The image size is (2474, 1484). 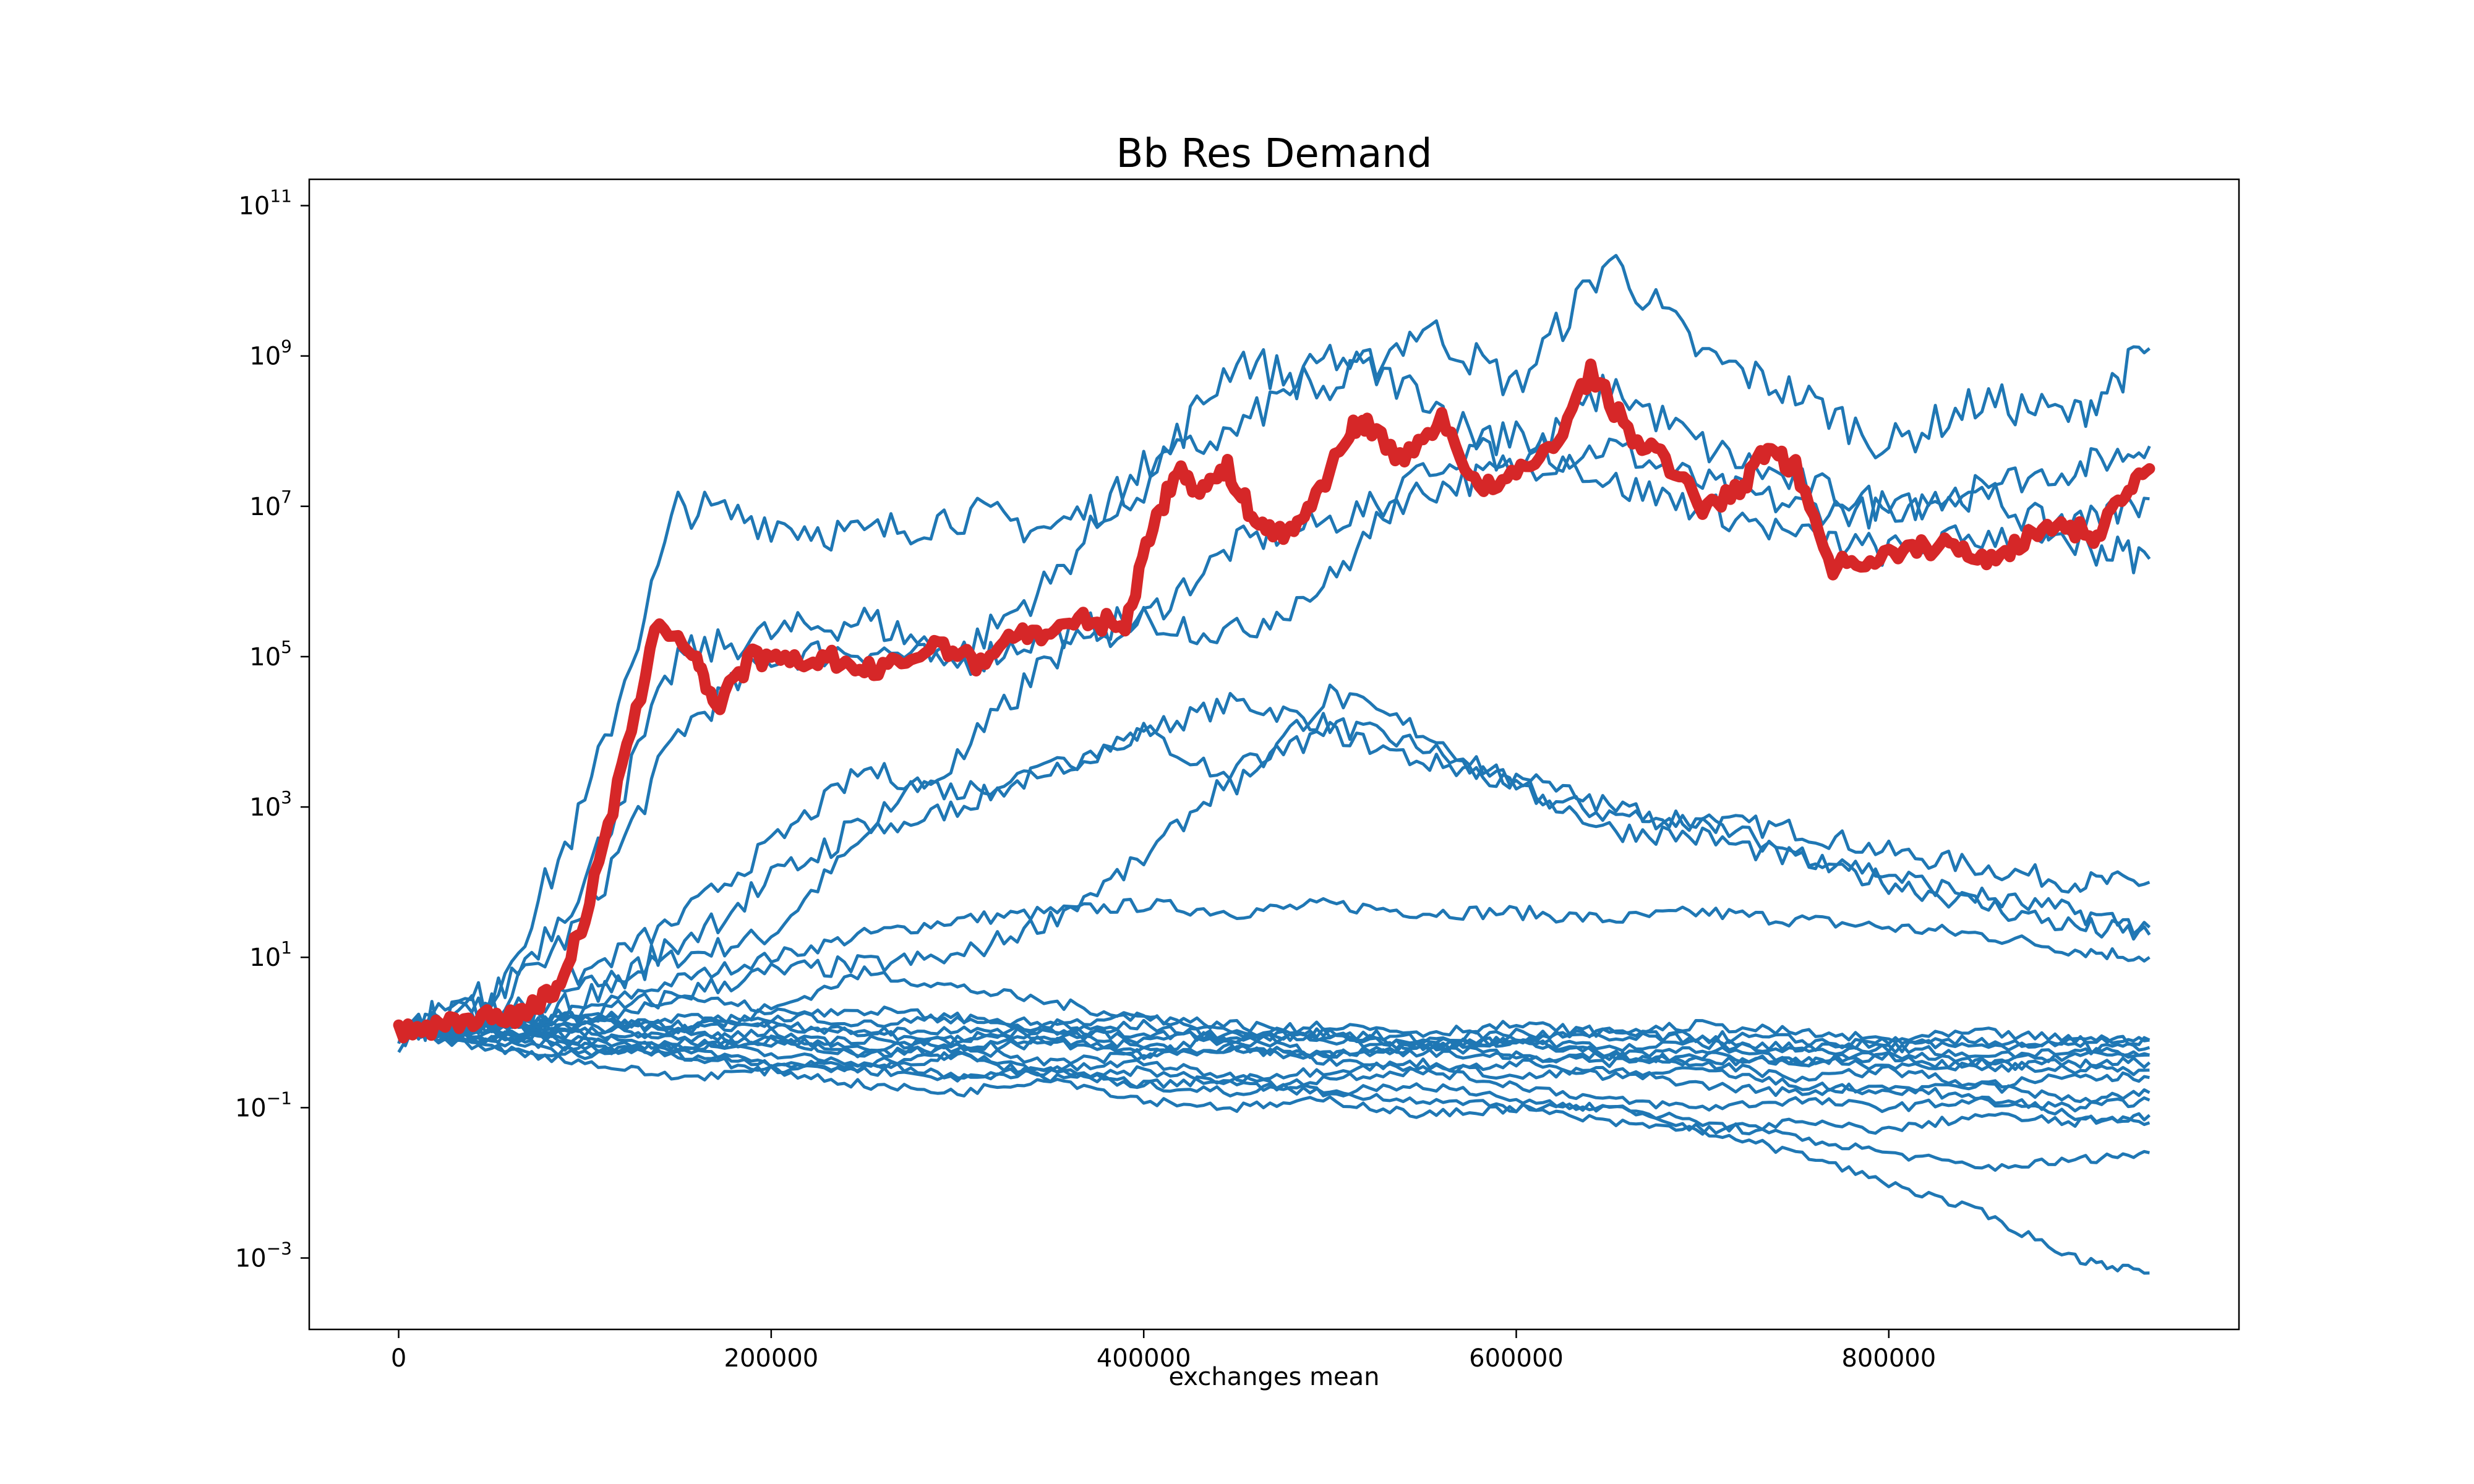 What do you see at coordinates (771, 1358) in the screenshot?
I see `x-tick-label: 200000` at bounding box center [771, 1358].